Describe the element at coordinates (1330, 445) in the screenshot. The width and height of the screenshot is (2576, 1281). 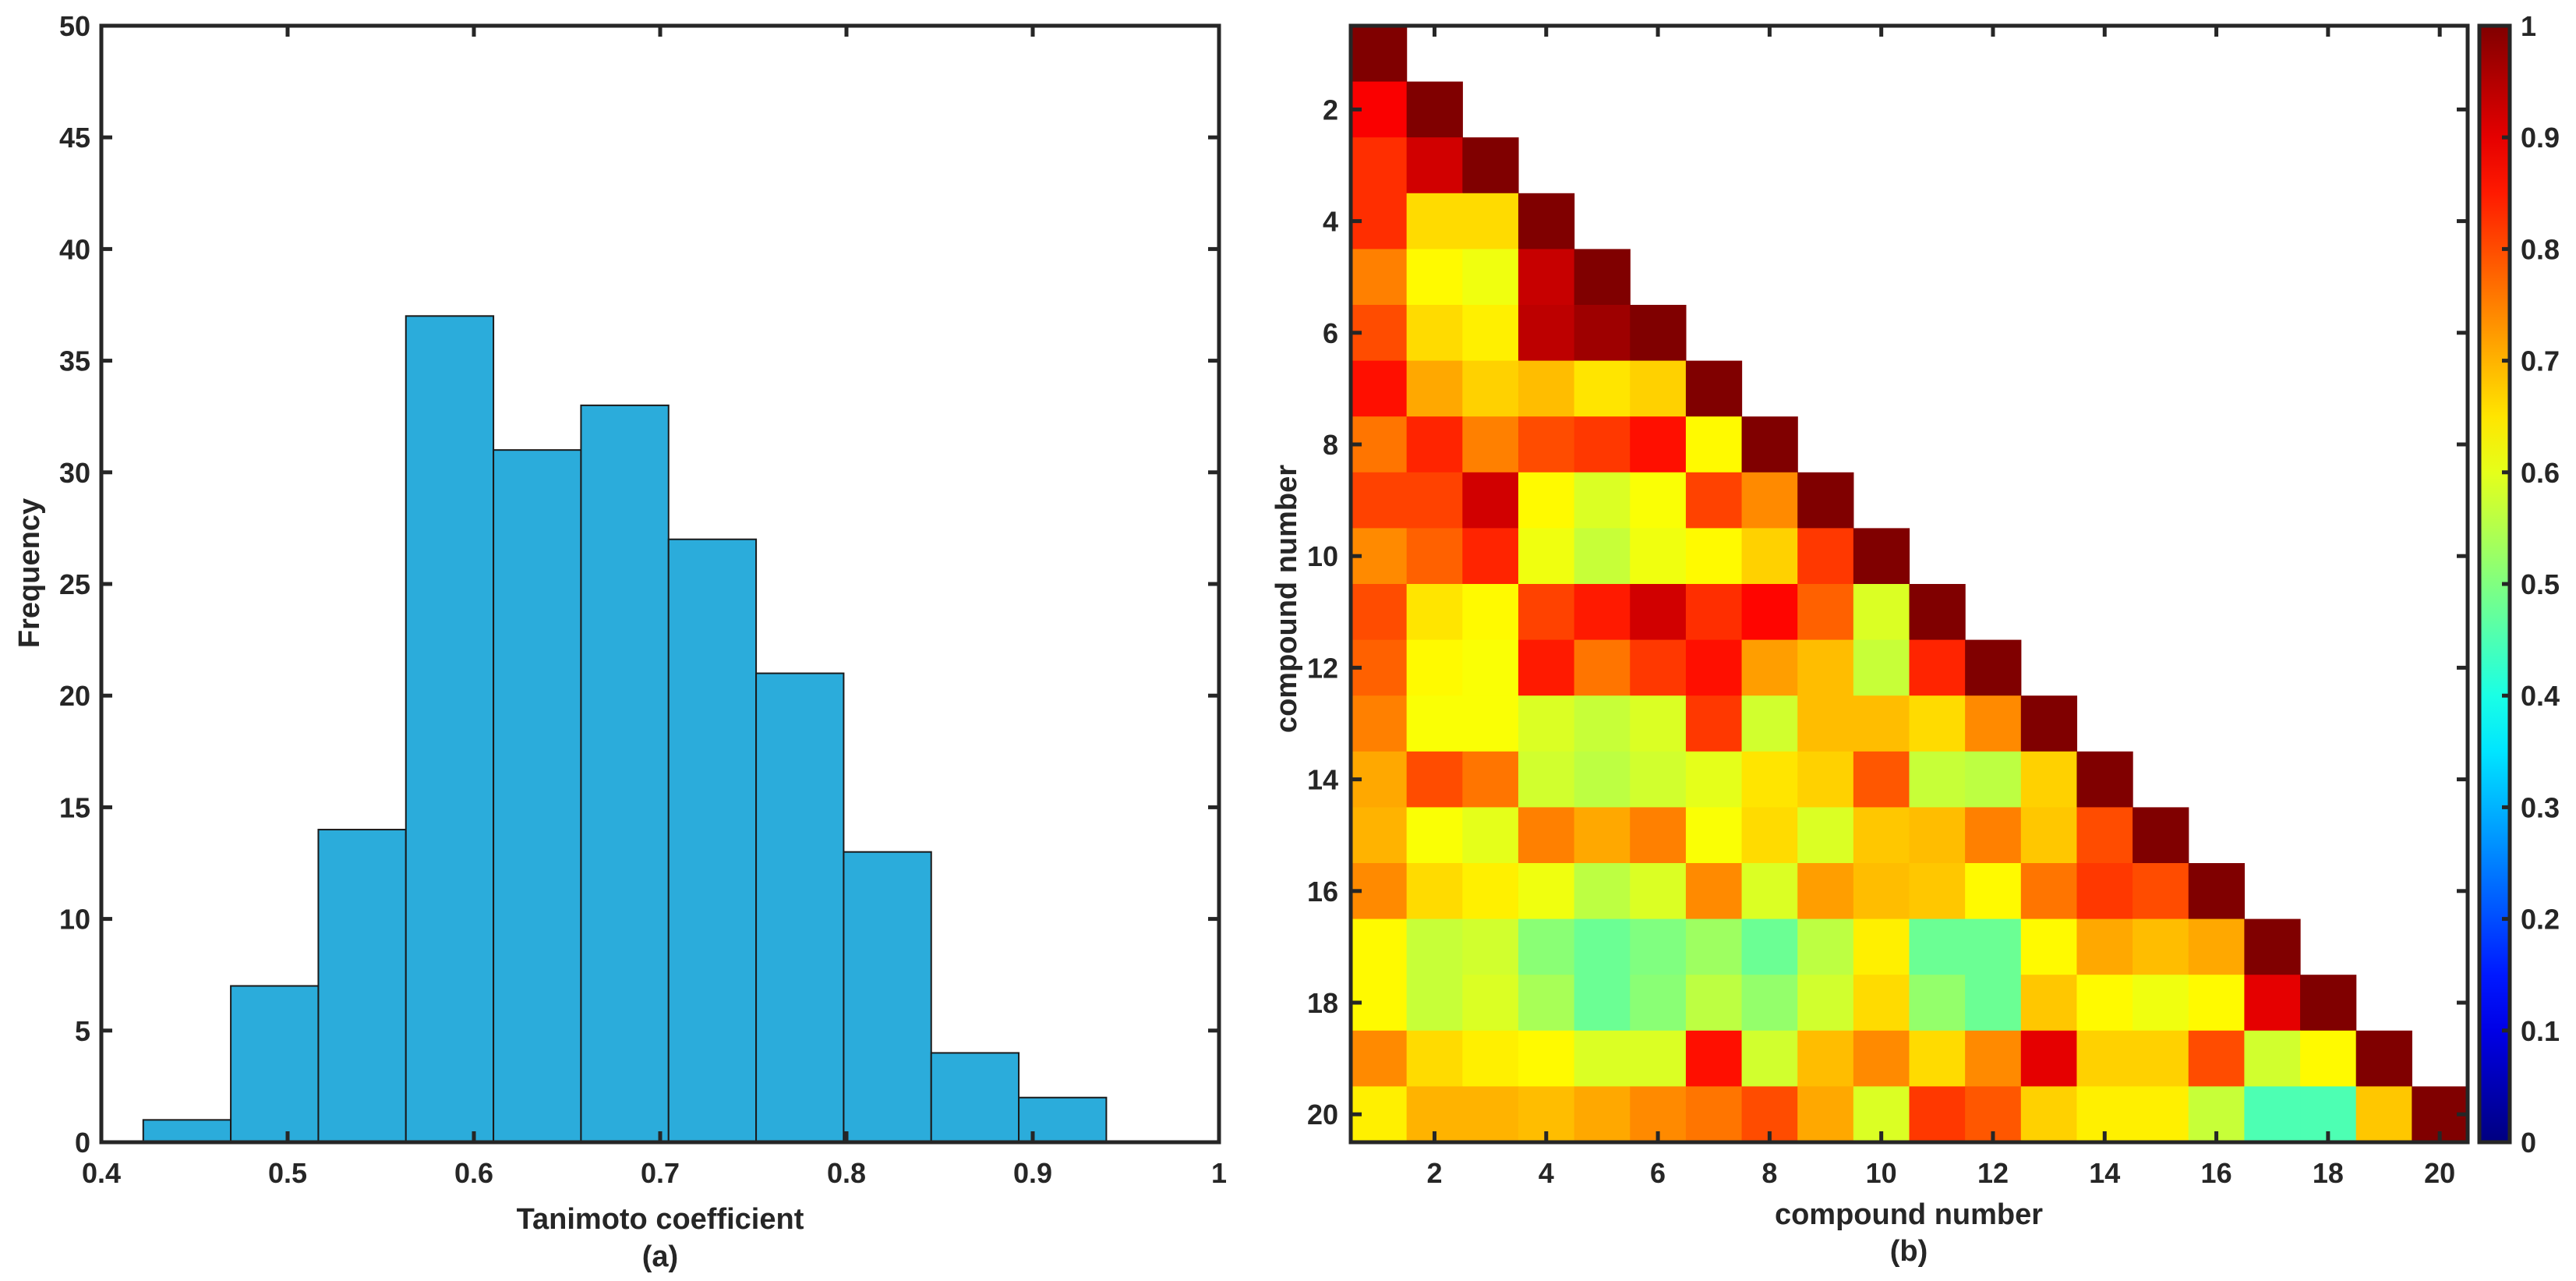
I see `heatmap-y-tick-label: 8` at that location.